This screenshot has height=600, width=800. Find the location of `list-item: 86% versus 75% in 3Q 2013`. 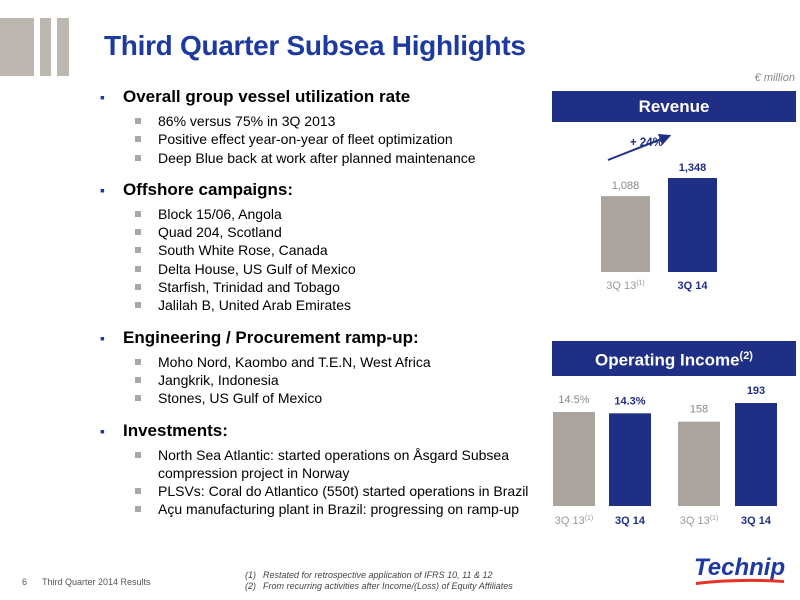

list-item: 86% versus 75% in 3Q 2013 is located at coordinates (320, 121).